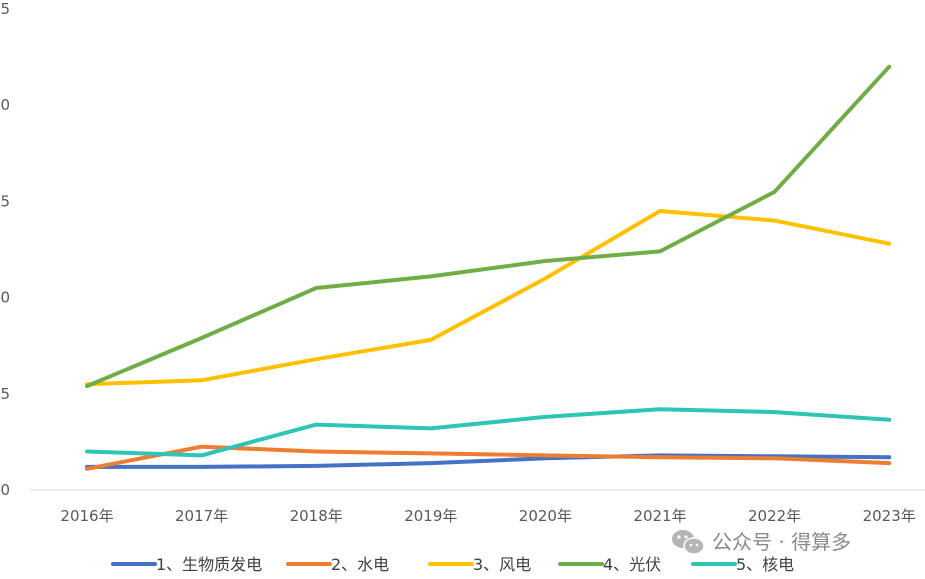 This screenshot has height=579, width=925. I want to click on y-tick-label: 25, so click(5, 9).